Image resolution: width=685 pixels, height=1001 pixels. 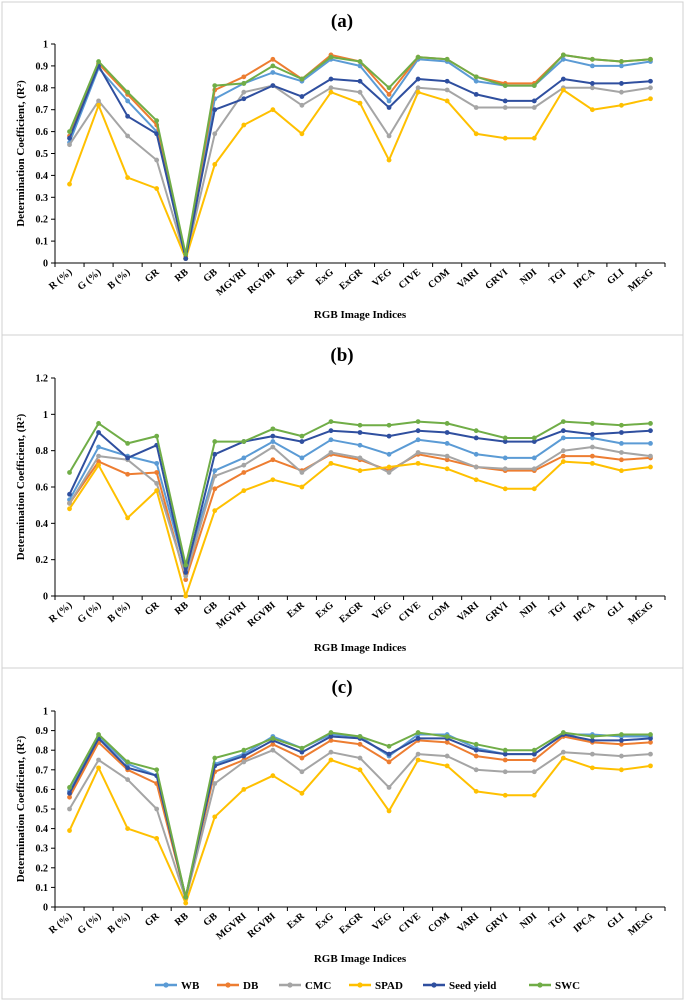 I want to click on y-tick-label: 0, so click(x=45, y=597).